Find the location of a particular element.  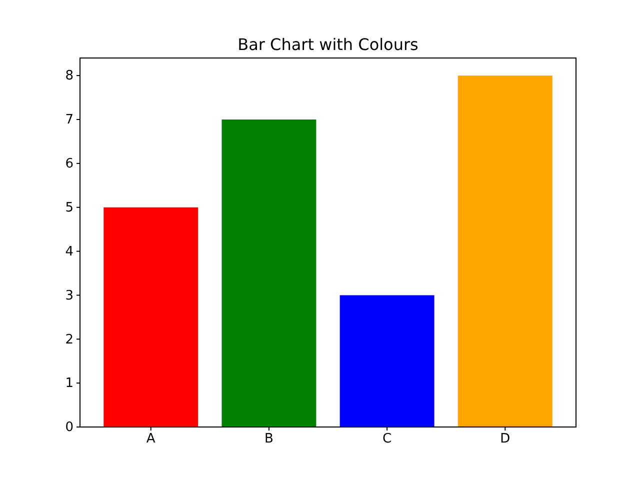

x-tick-label: C is located at coordinates (387, 439).